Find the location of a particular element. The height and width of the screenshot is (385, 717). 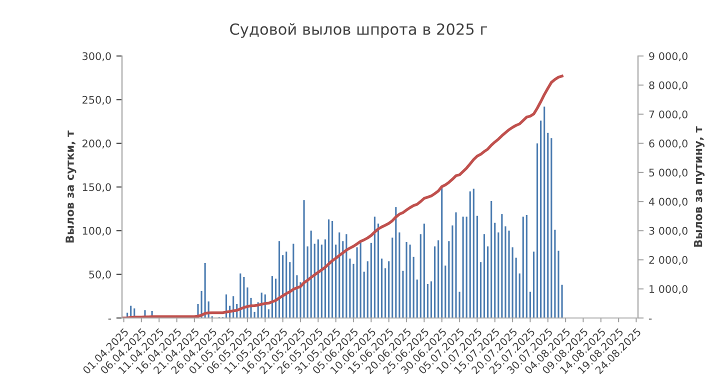

y-tick-label: 100,0 is located at coordinates (96, 231).